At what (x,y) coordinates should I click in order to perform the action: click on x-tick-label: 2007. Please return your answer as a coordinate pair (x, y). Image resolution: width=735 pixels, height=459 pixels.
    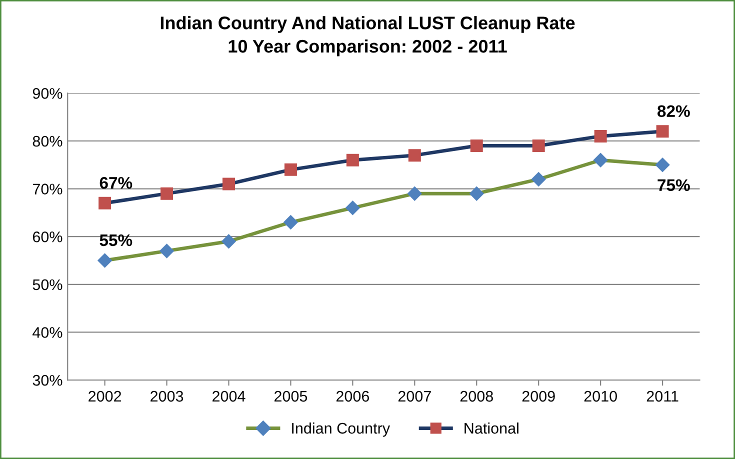
    Looking at the image, I should click on (414, 396).